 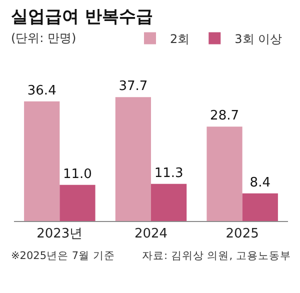 I want to click on text: ※2025년은 7월 기준, so click(x=63, y=256).